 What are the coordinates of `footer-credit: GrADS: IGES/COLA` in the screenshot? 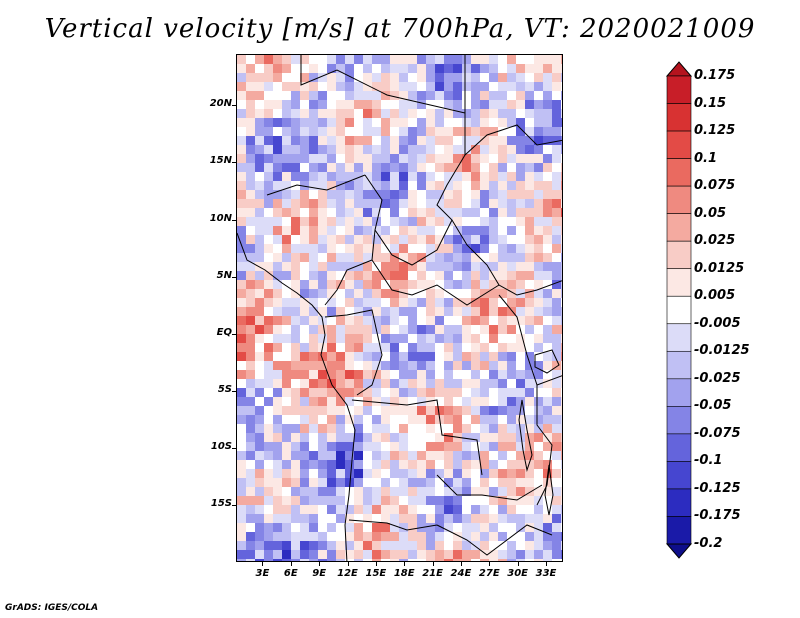 It's located at (52, 608).